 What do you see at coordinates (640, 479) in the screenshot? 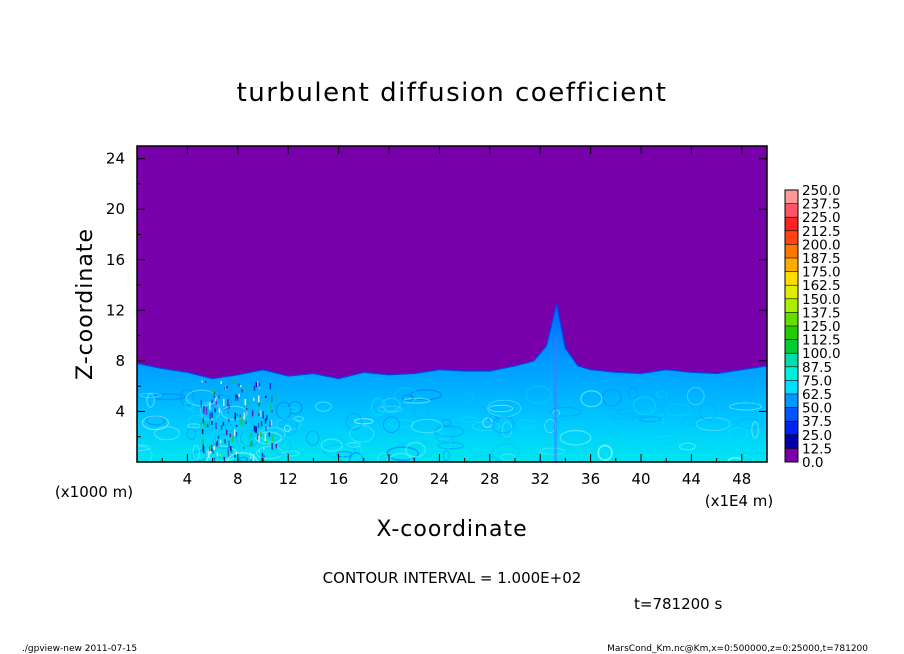
I see `x-tick-label: 40` at bounding box center [640, 479].